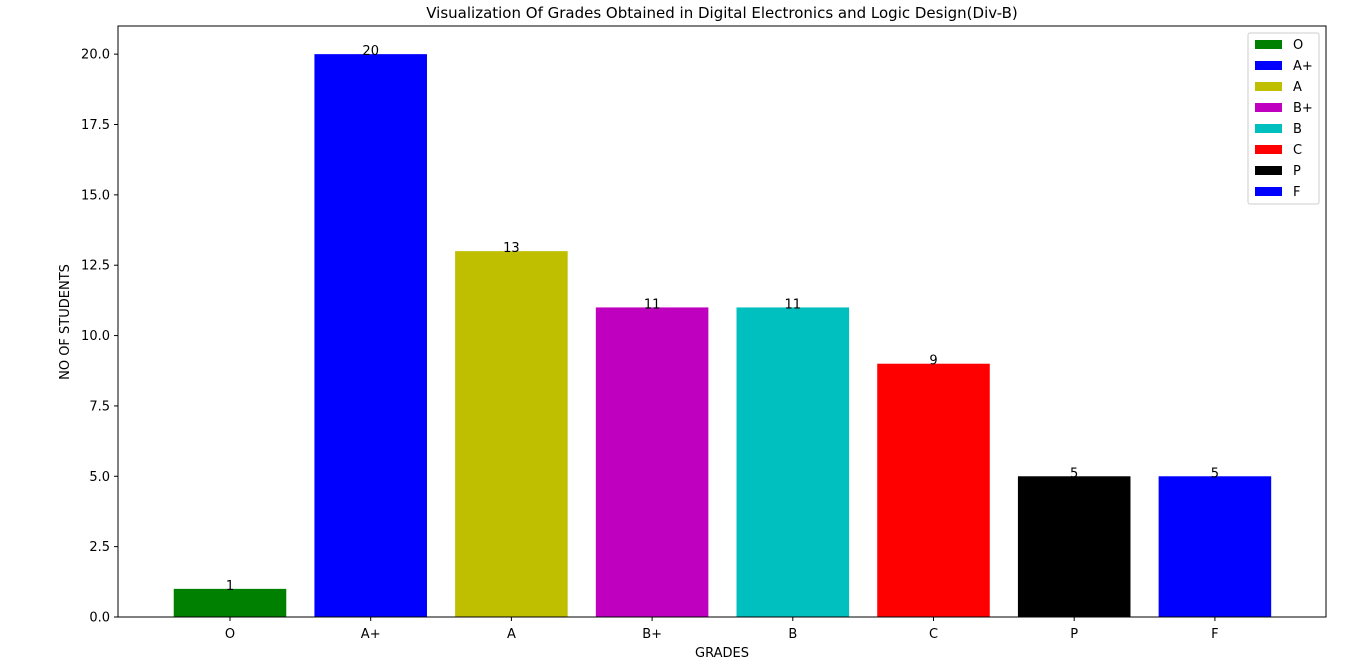  I want to click on data-label: 1, so click(230, 586).